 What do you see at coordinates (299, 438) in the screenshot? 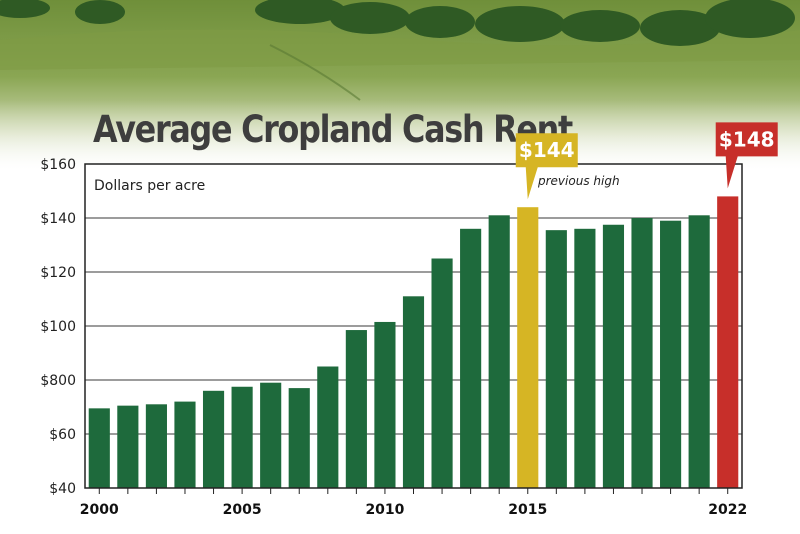
I see `bar-2007` at bounding box center [299, 438].